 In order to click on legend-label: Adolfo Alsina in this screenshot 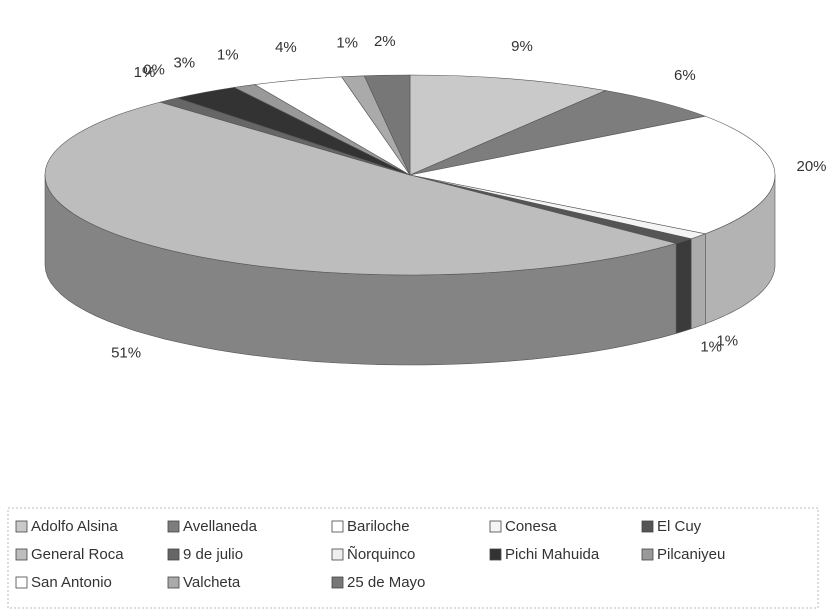, I will do `click(74, 526)`.